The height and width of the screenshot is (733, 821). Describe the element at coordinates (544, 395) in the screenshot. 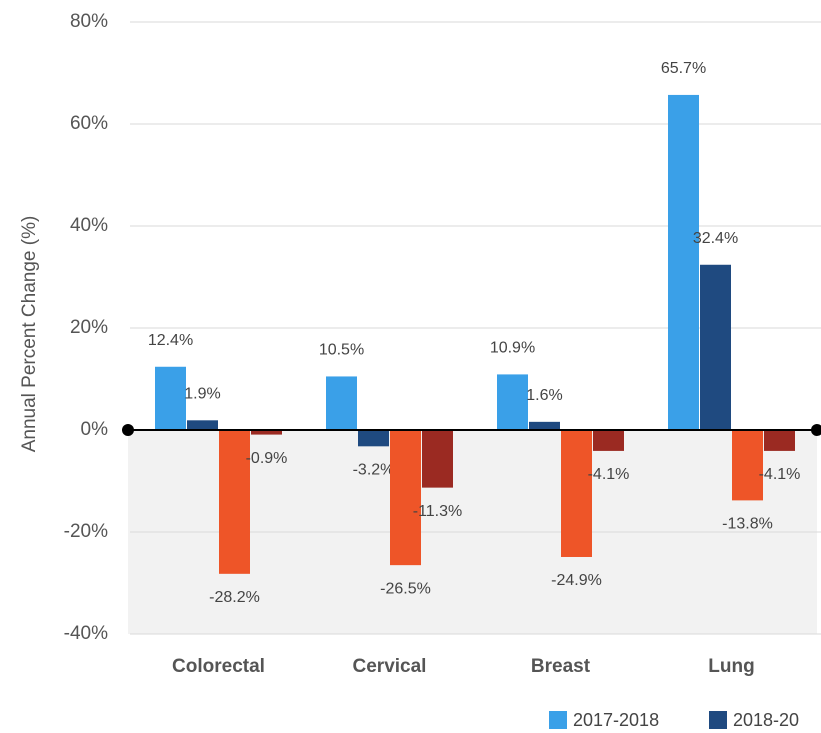

I see `value-label: 1.6%` at that location.